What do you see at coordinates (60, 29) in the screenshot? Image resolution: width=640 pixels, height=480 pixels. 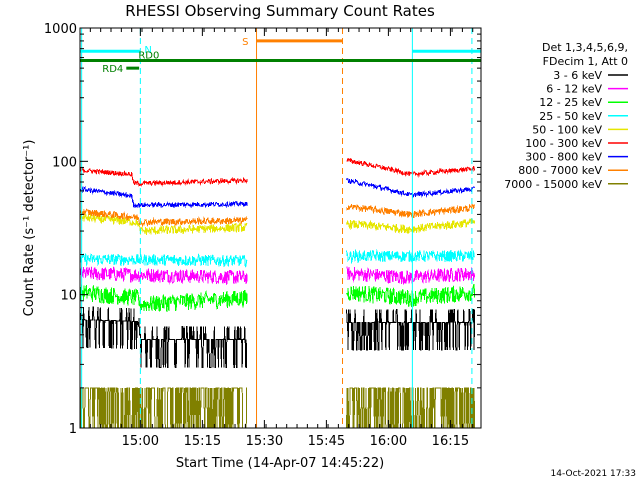 I see `y-tick-label-1000: 1000` at bounding box center [60, 29].